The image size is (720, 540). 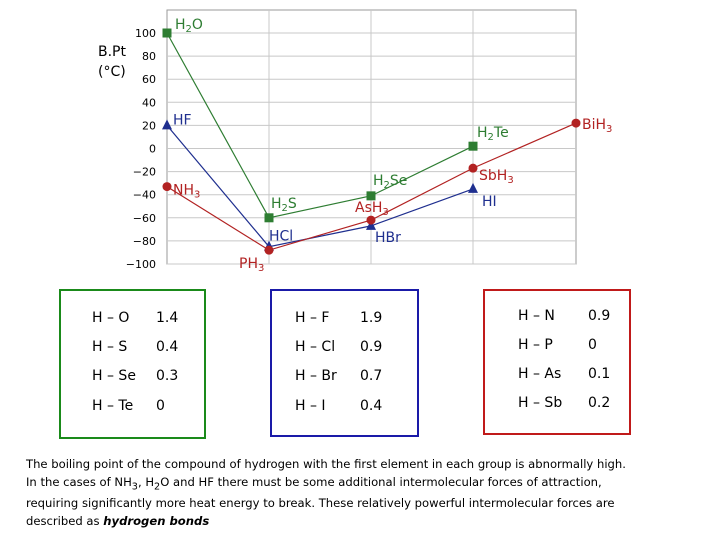 I want to click on point-label: HF, so click(x=182, y=120).